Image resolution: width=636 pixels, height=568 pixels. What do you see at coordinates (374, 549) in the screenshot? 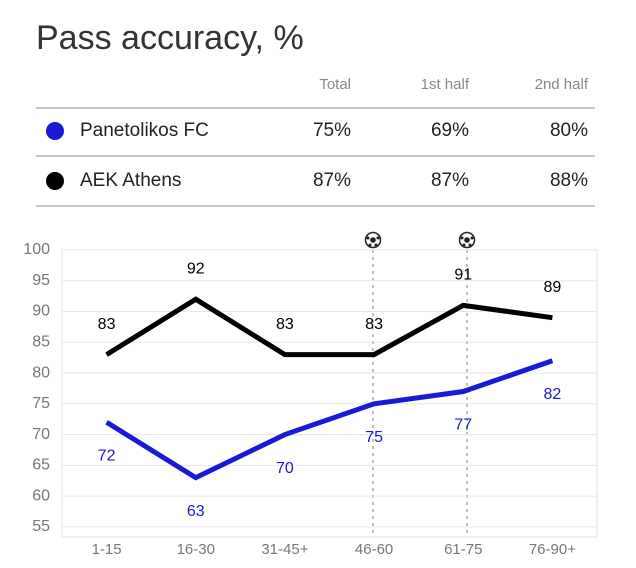
I see `x-tick-label: 46-60` at bounding box center [374, 549].